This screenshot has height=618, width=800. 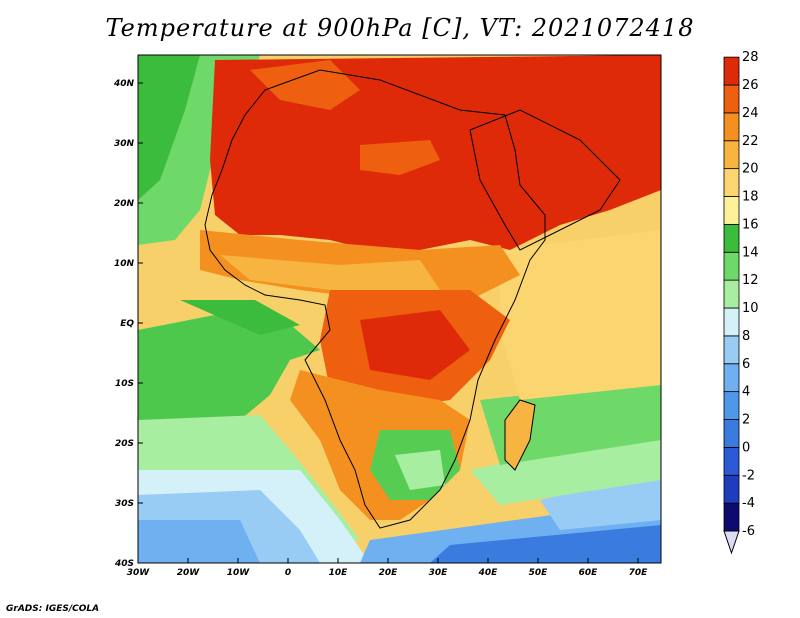 I want to click on lon-tick-label: 10E, so click(x=339, y=573).